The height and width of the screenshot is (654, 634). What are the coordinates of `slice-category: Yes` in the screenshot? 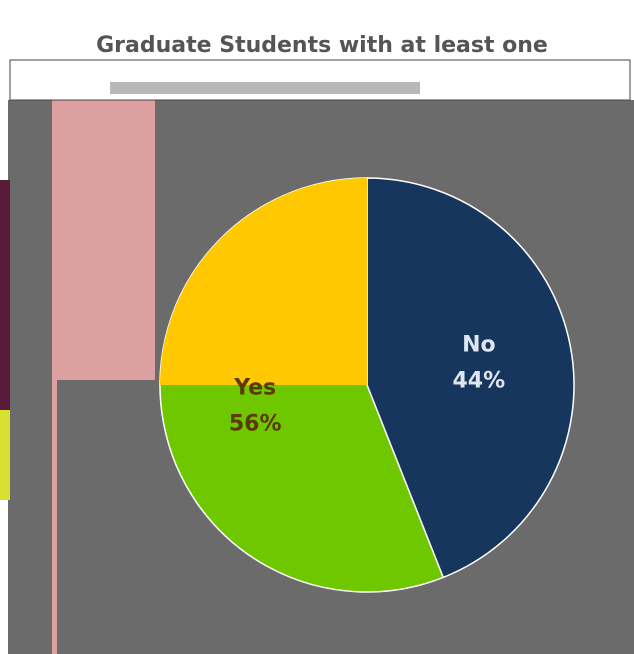 It's located at (254, 387).